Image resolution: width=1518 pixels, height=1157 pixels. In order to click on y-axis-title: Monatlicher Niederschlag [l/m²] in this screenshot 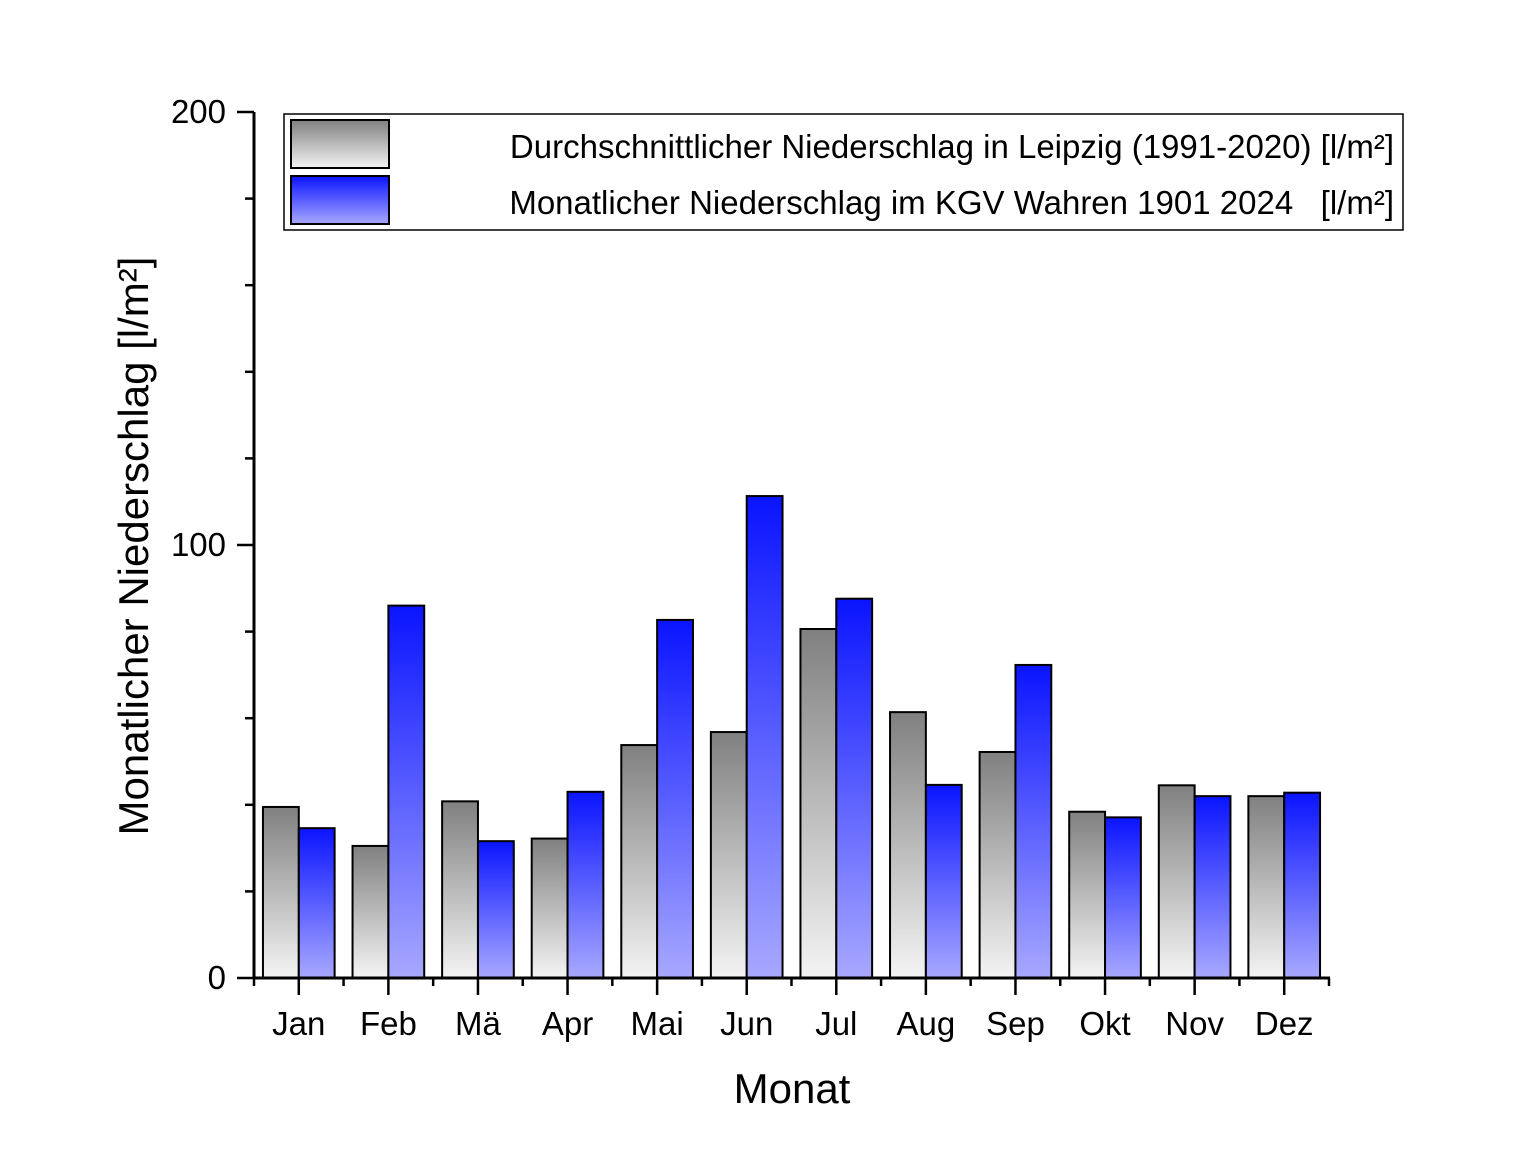, I will do `click(133, 546)`.